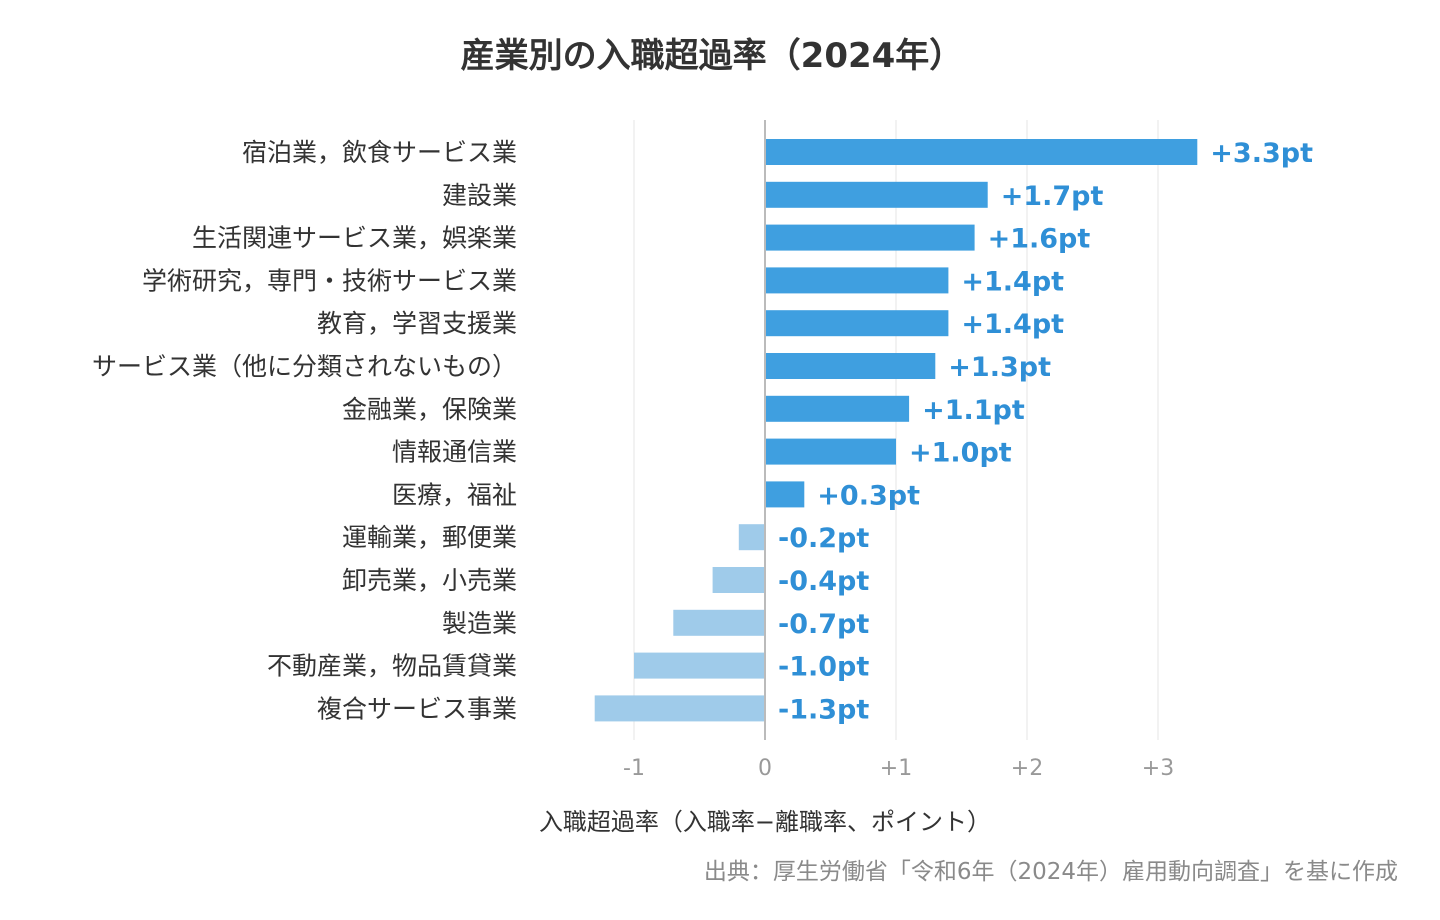 The image size is (1440, 920). Describe the element at coordinates (1050, 872) in the screenshot. I see `source-note: 出典：厚生労働省「令和6年（2024年）雇用動向調査」を基に作成` at that location.